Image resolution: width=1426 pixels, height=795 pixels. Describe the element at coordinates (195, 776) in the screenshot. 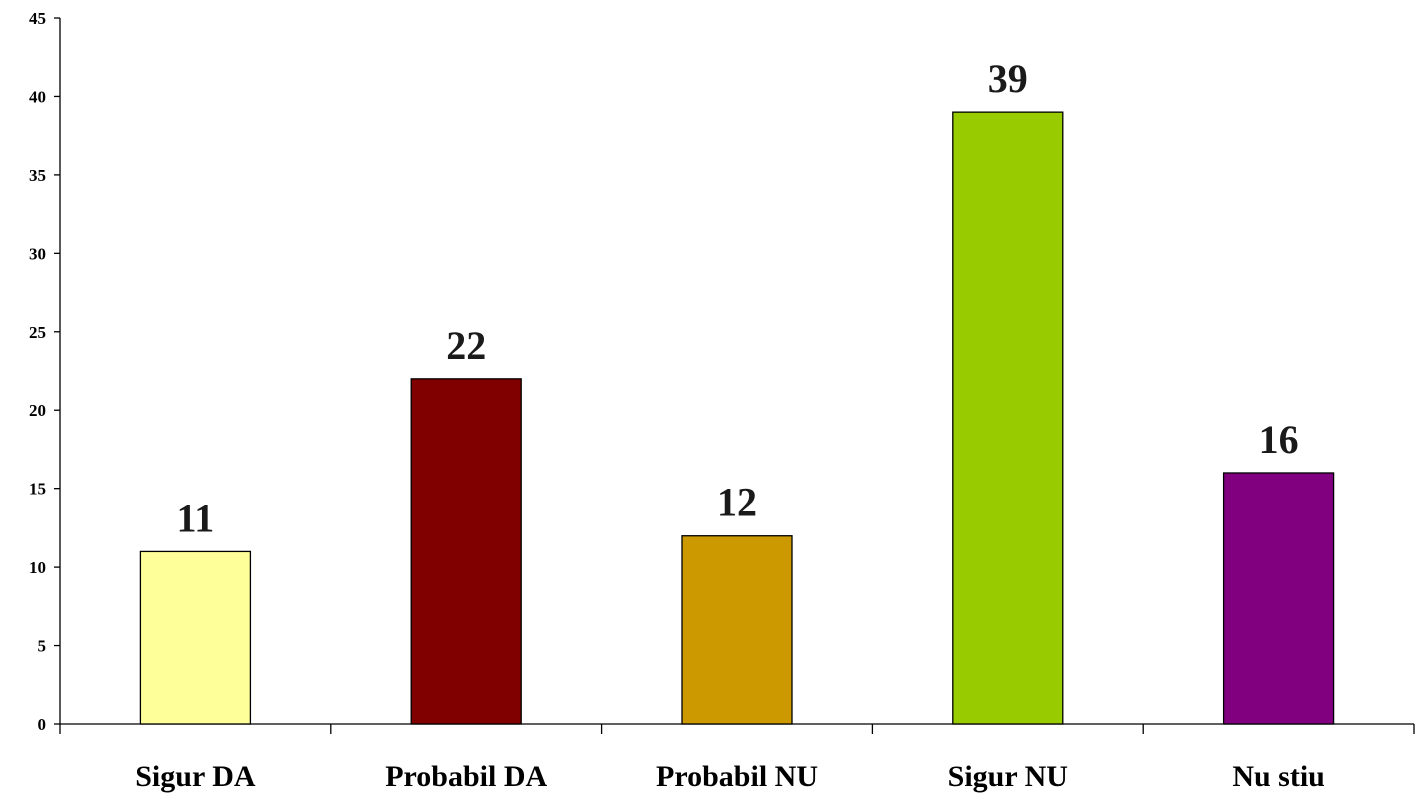

I see `x-category-label: Sigur DA` at that location.